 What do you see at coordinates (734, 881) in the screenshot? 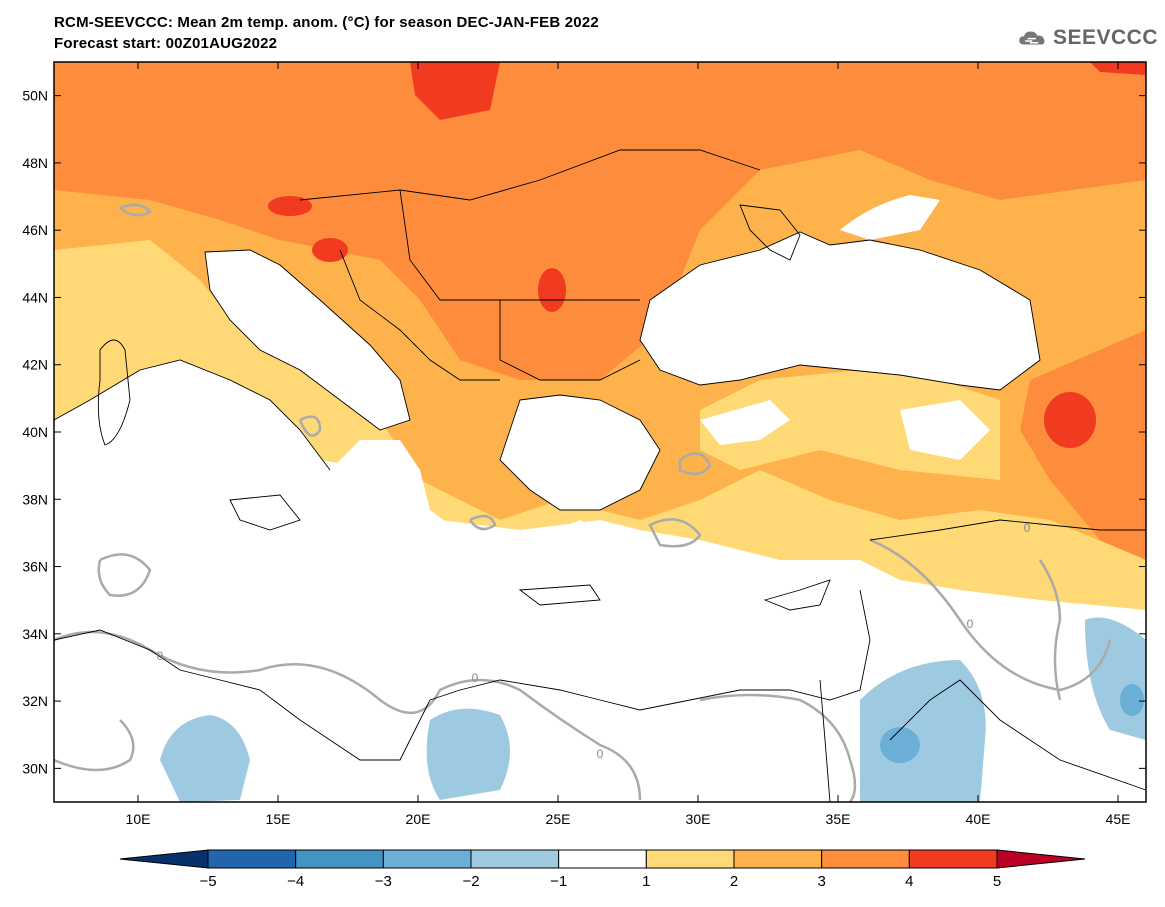
I see `colorbar-label: 2` at bounding box center [734, 881].